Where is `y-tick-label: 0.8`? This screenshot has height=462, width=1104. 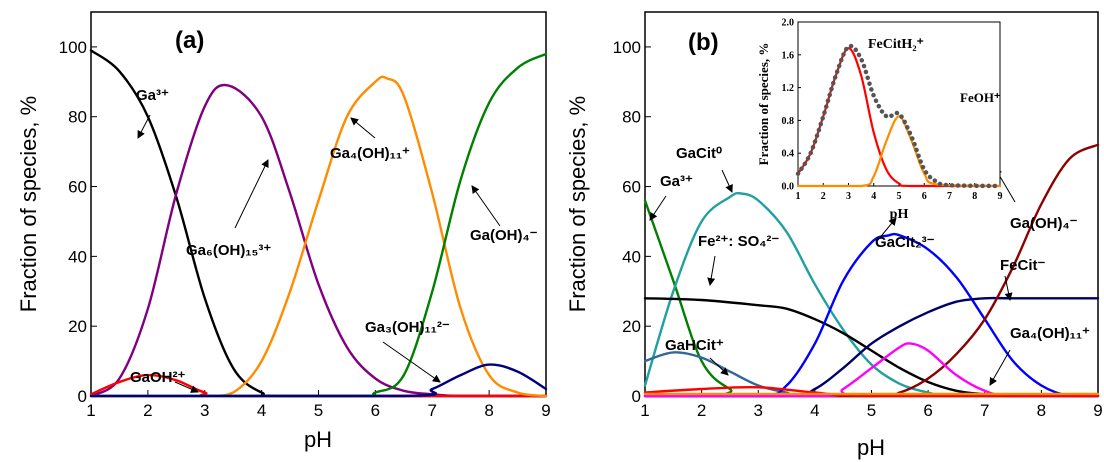 y-tick-label: 0.8 is located at coordinates (788, 121).